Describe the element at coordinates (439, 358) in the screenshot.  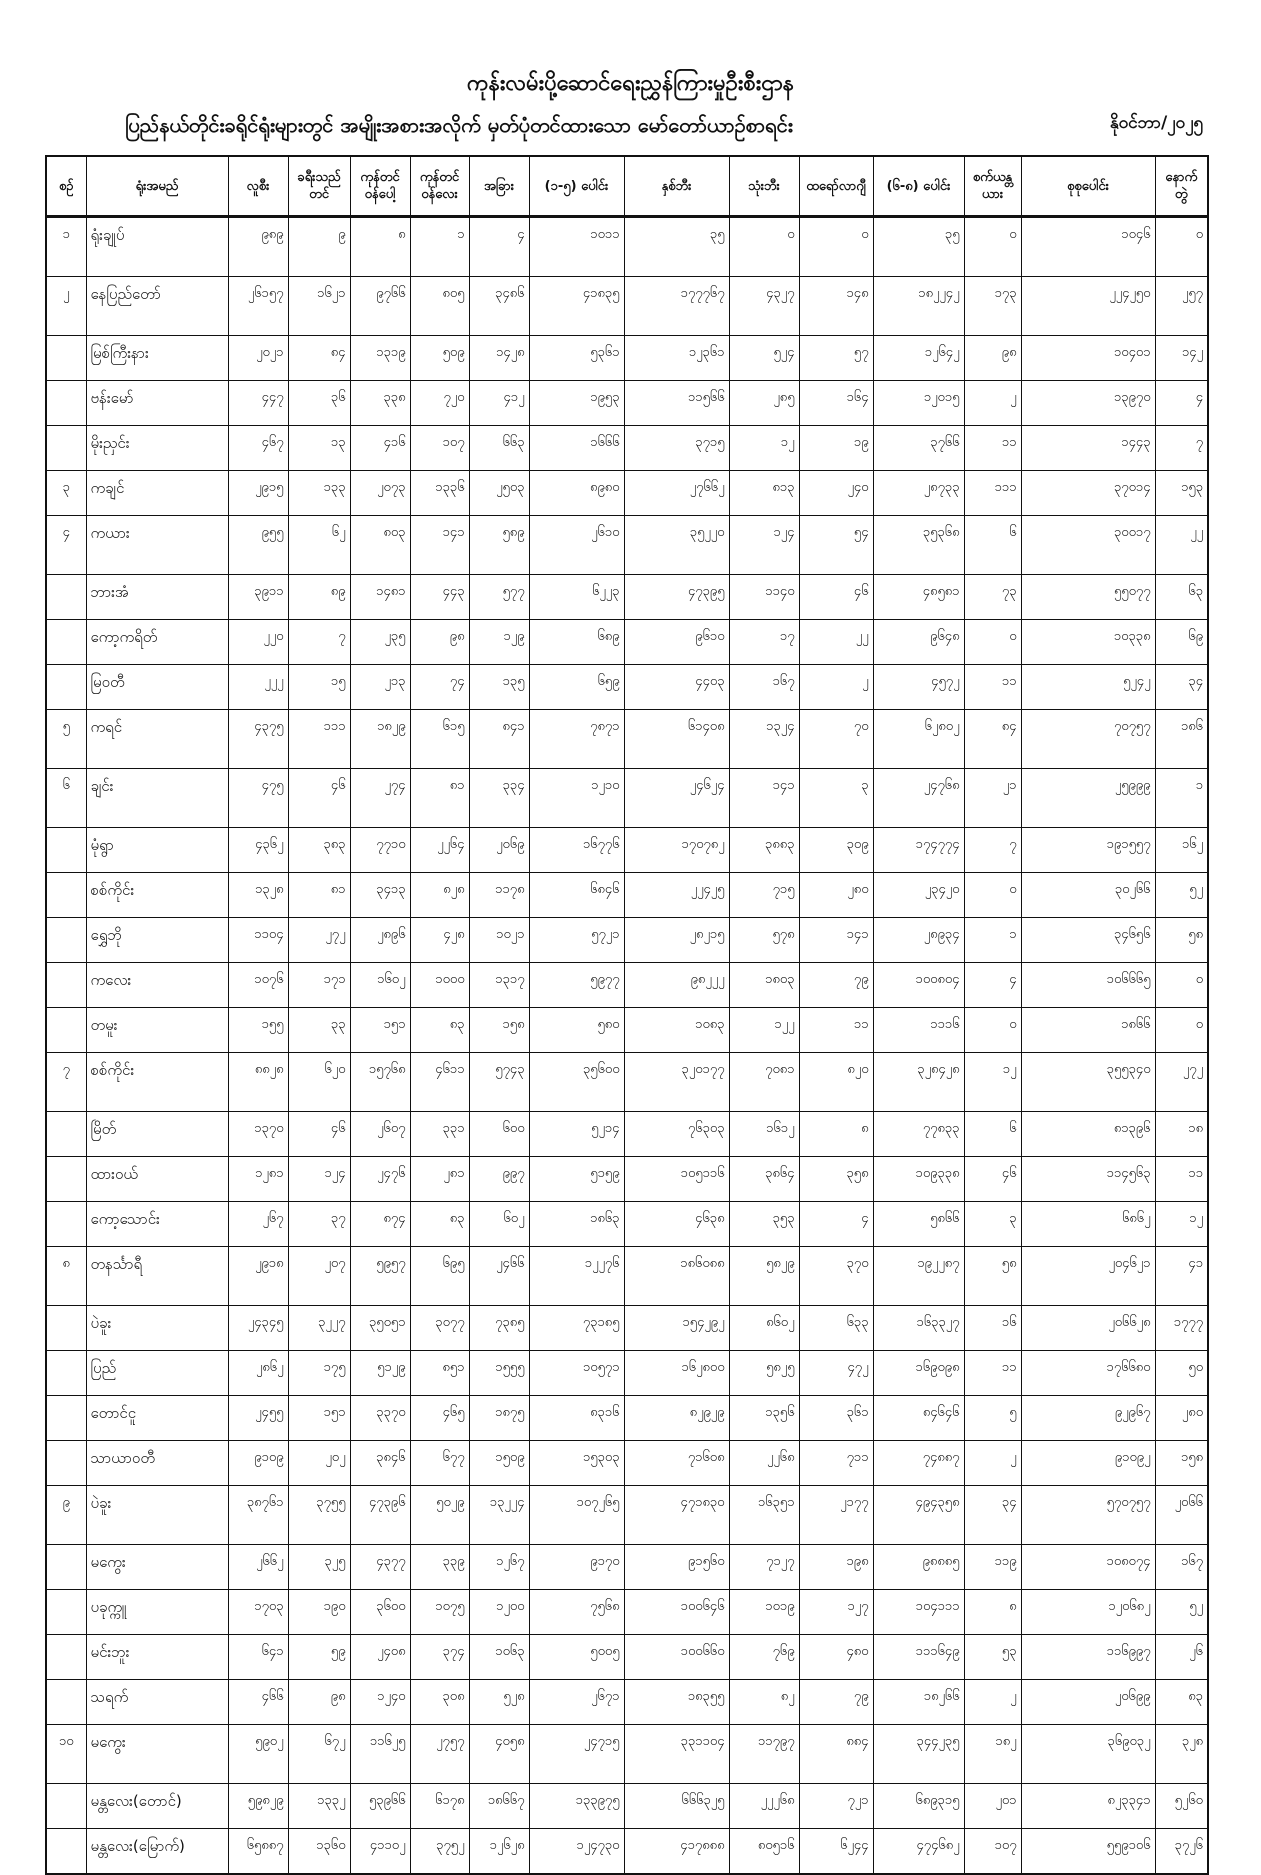
I see `table-cell: ၅၀၉` at that location.